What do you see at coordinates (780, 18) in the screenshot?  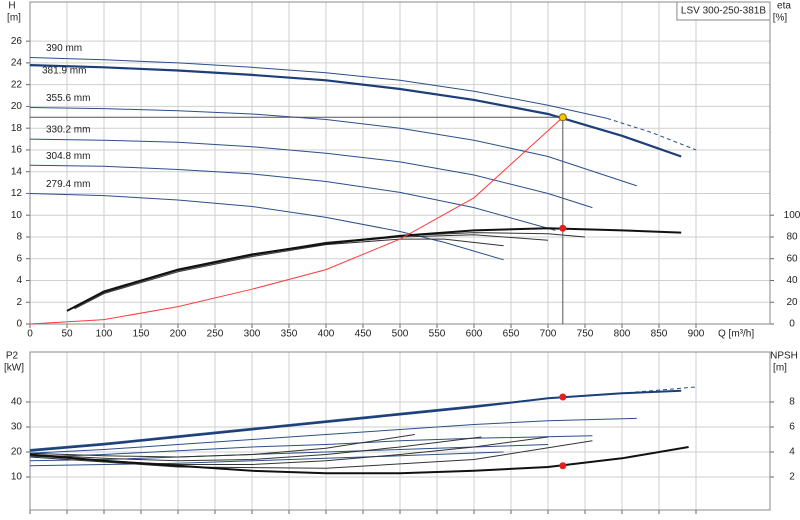 I see `y2-axis-unit: [%]` at bounding box center [780, 18].